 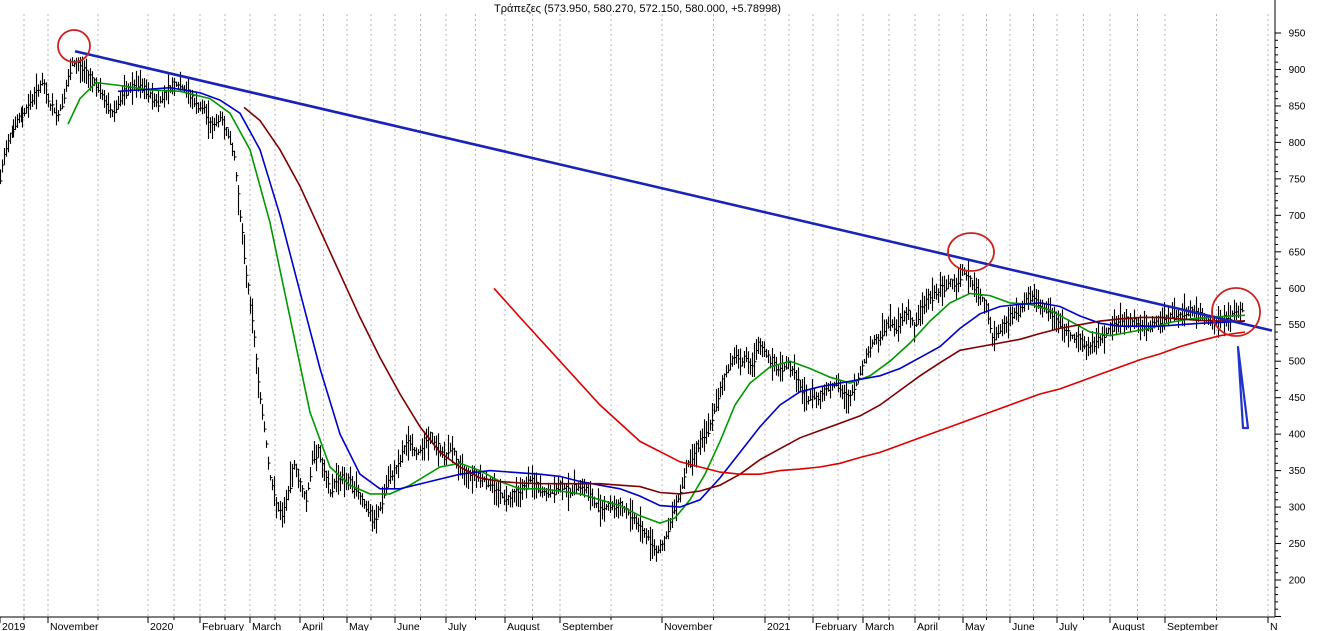 I want to click on y-tick-label: 500, so click(x=1297, y=362).